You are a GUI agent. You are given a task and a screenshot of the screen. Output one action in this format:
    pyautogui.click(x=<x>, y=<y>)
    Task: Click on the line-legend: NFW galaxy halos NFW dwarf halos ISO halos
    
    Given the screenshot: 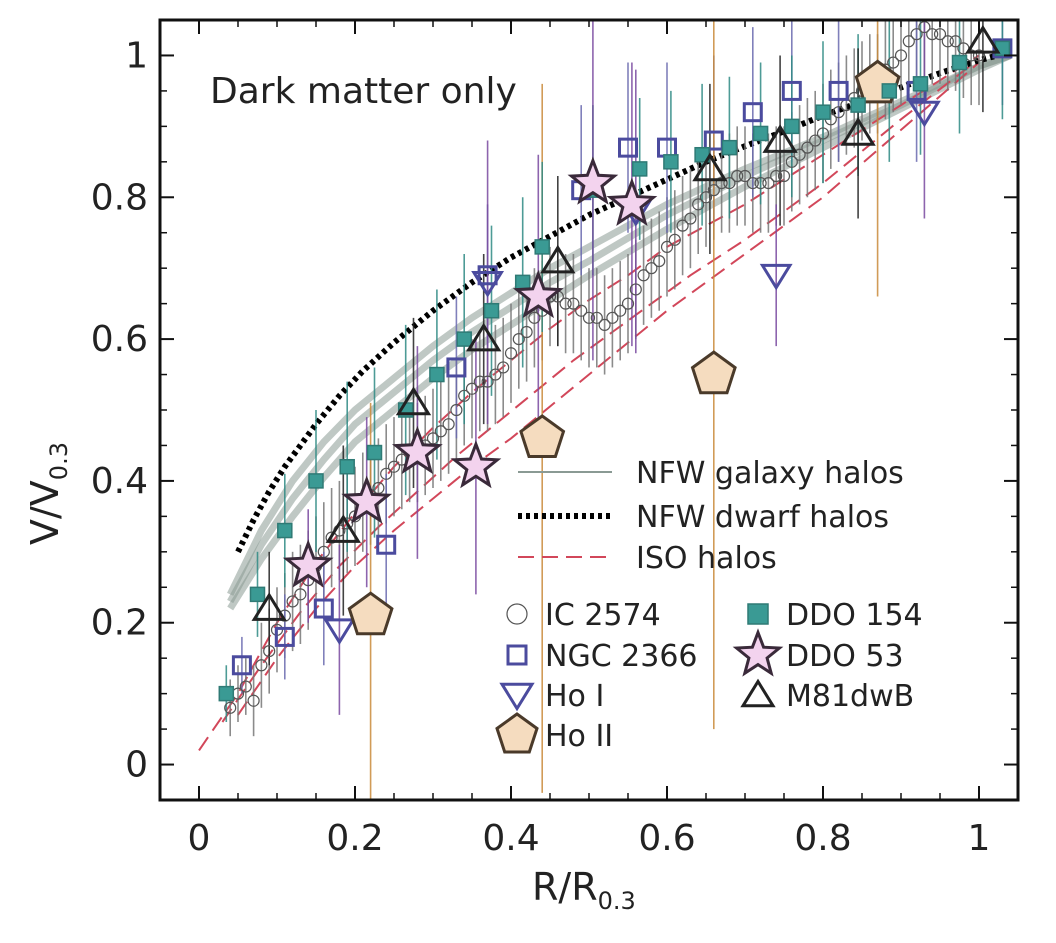 What is the action you would take?
    pyautogui.click(x=711, y=516)
    